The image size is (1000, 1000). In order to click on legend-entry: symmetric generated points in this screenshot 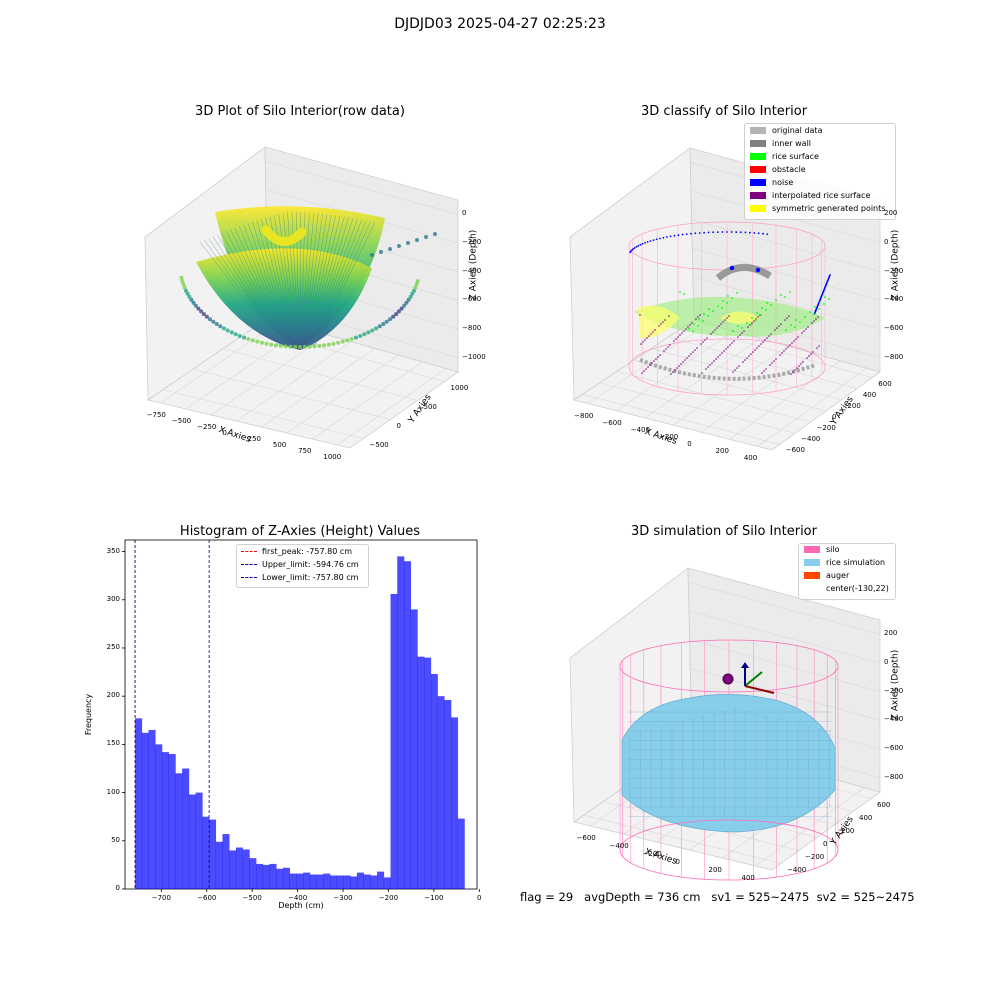, I will do `click(817, 208)`.